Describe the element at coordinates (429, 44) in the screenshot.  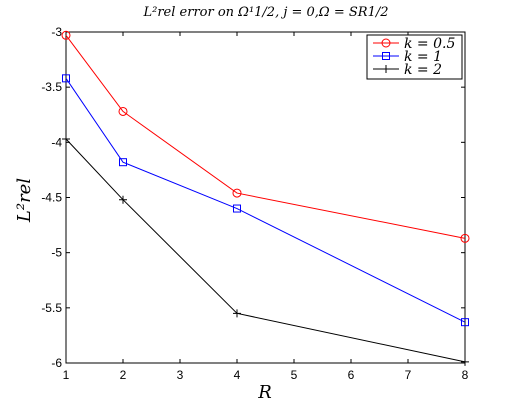
I see `legend-label: k = 0.5` at that location.